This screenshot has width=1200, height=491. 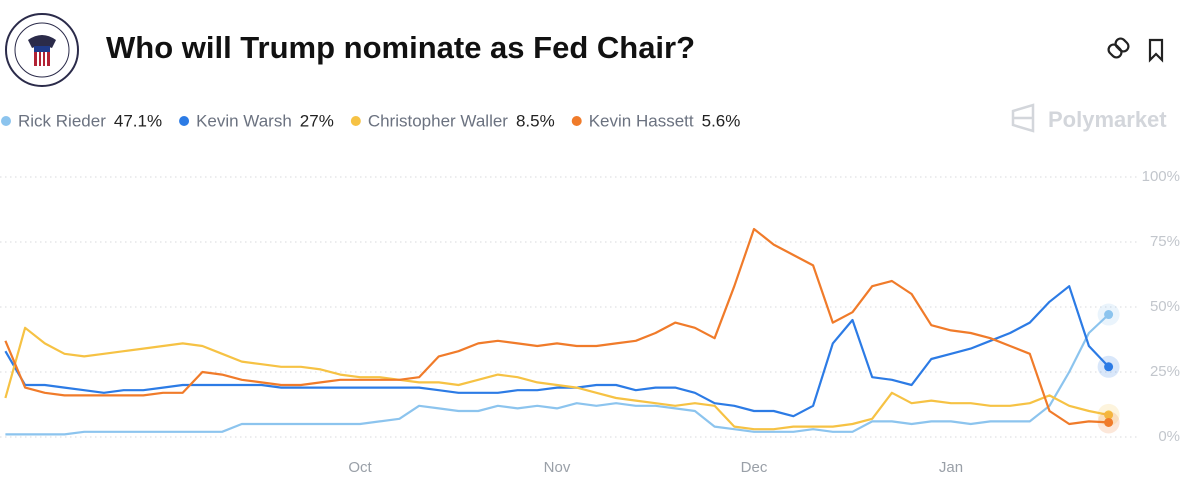 What do you see at coordinates (535, 120) in the screenshot?
I see `legend-value: 8.5%` at bounding box center [535, 120].